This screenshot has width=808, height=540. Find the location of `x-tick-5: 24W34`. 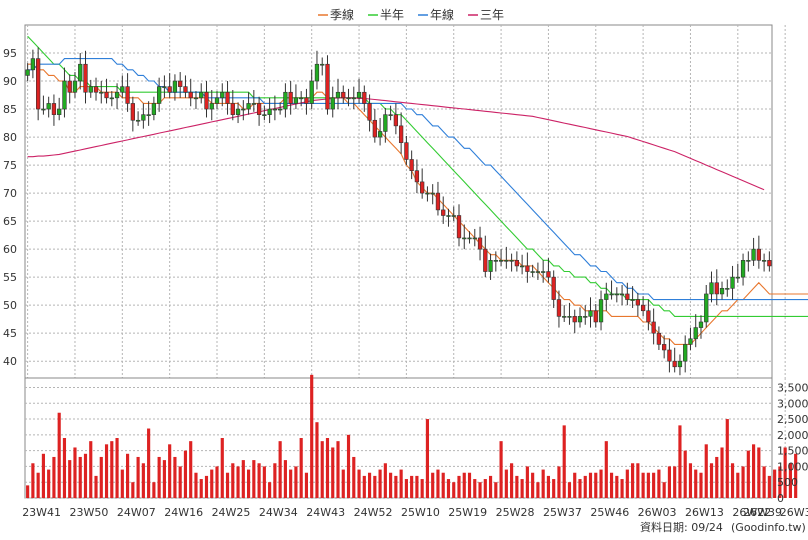

x-tick-5: 24W34 is located at coordinates (278, 512).